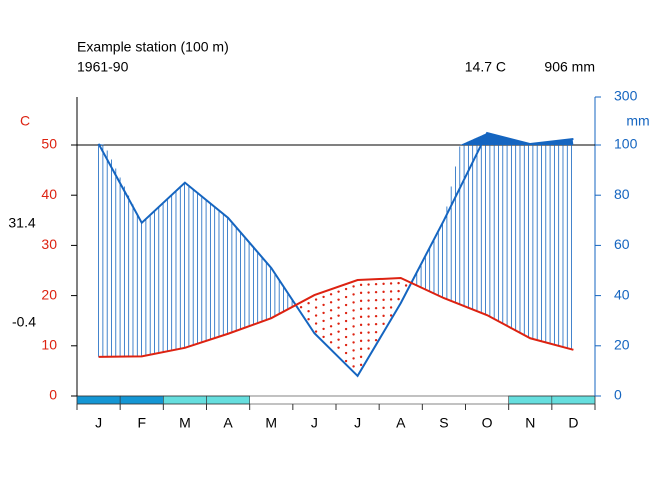  I want to click on y2-tick-label: 0, so click(618, 395).